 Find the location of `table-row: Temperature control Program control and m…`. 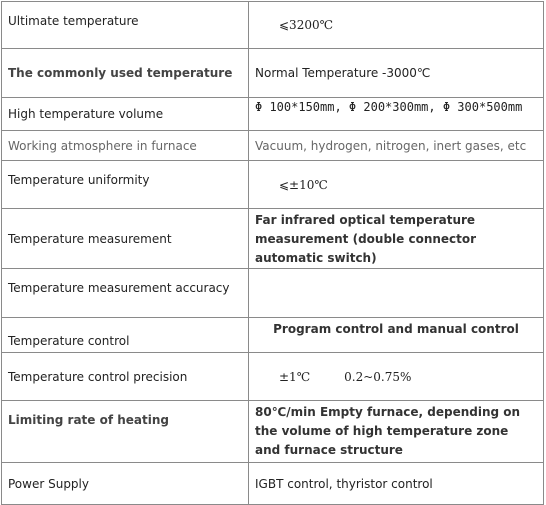

table-row: Temperature control Program control and m… is located at coordinates (272, 335).